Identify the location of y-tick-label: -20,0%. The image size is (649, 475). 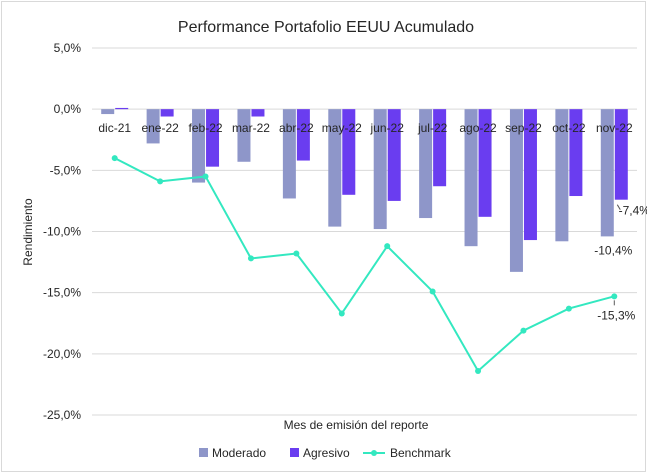
(62, 354).